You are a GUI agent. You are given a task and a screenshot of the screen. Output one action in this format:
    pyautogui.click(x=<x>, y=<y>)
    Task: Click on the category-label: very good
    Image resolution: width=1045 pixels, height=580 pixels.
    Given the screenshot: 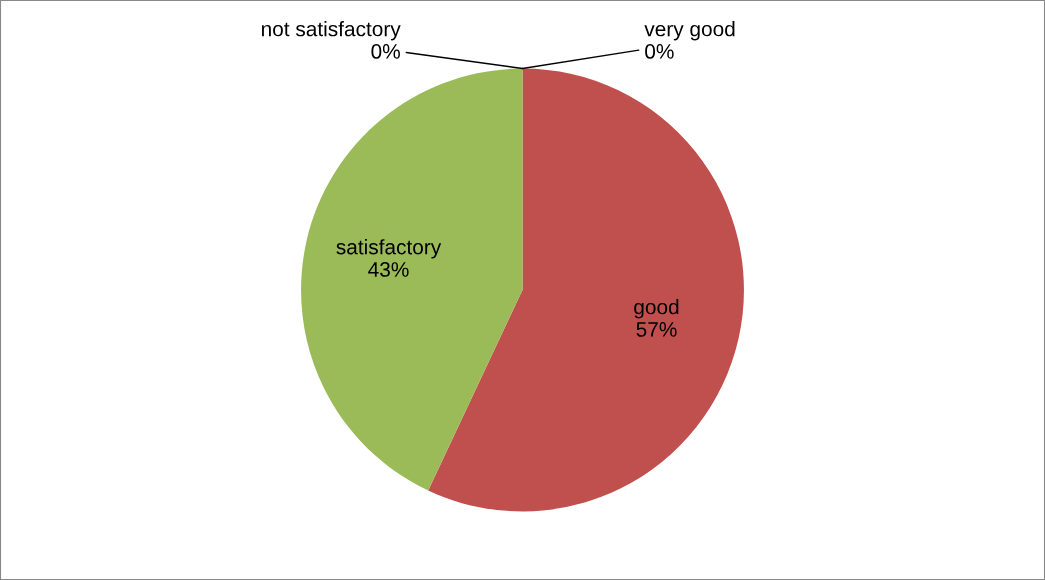 What is the action you would take?
    pyautogui.click(x=689, y=31)
    